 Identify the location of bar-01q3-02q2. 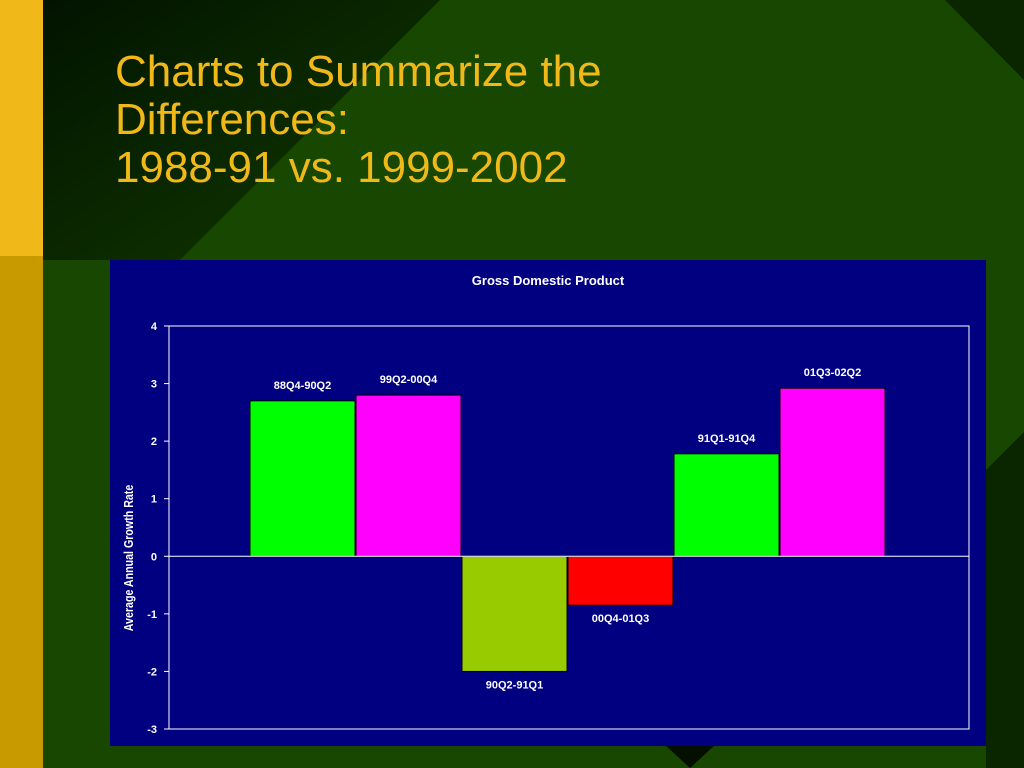
(832, 472).